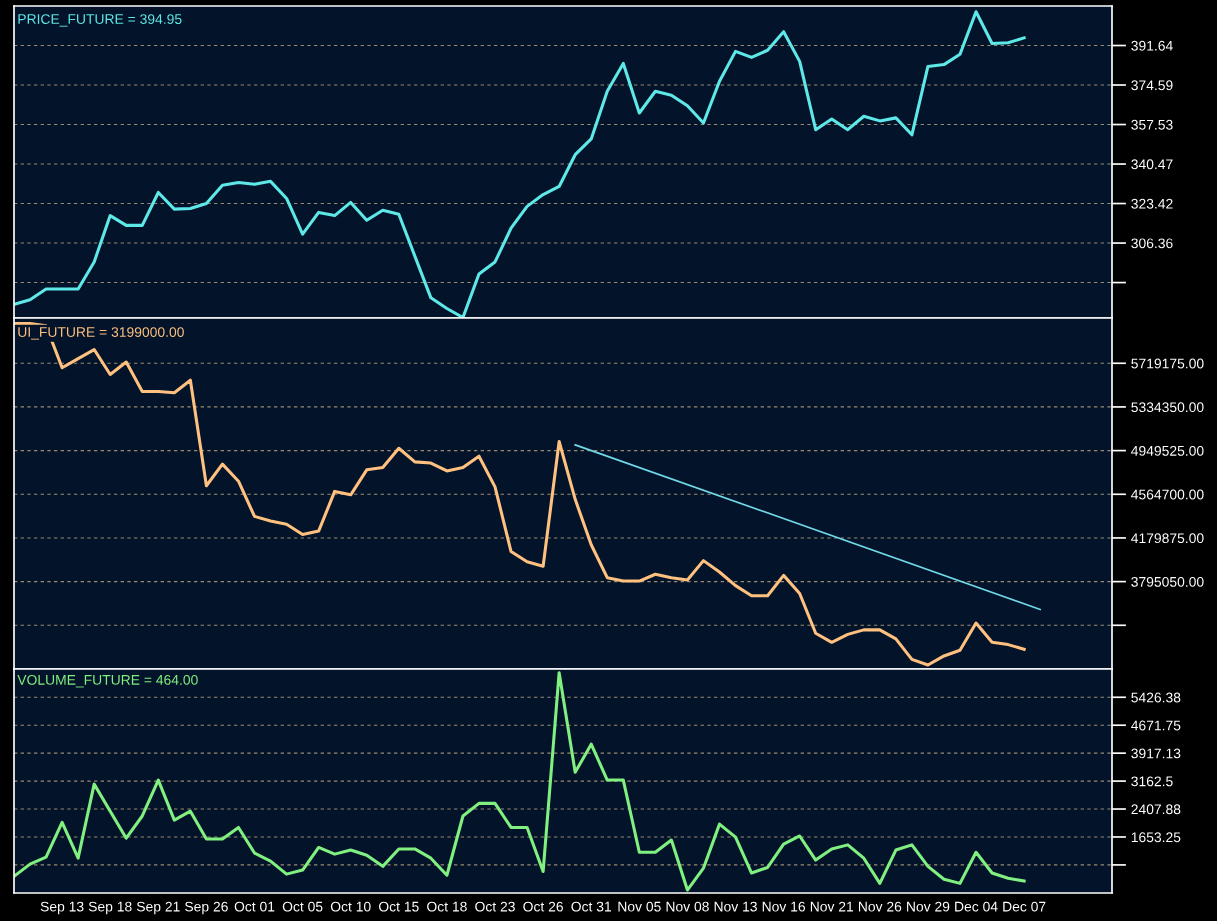 This screenshot has height=921, width=1217. What do you see at coordinates (880, 906) in the screenshot?
I see `x-tick-label: Nov 26` at bounding box center [880, 906].